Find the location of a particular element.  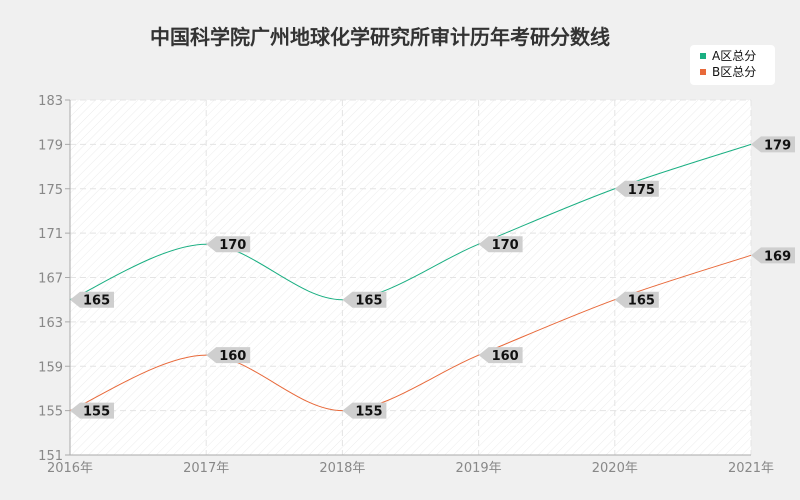

y-tick-label: 159 is located at coordinates (50, 367).